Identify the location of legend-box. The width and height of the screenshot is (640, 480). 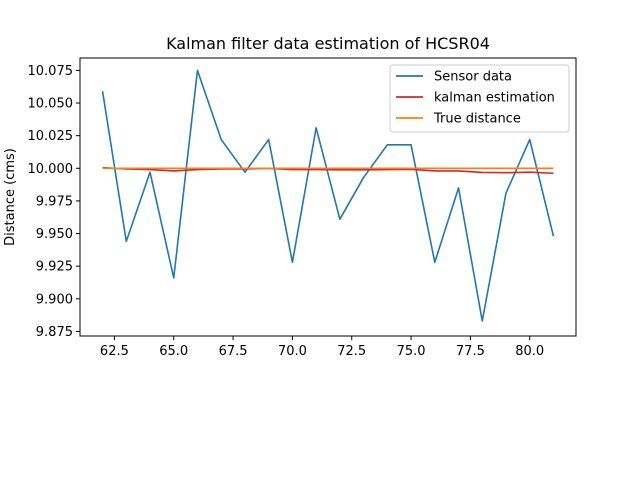
(479, 98).